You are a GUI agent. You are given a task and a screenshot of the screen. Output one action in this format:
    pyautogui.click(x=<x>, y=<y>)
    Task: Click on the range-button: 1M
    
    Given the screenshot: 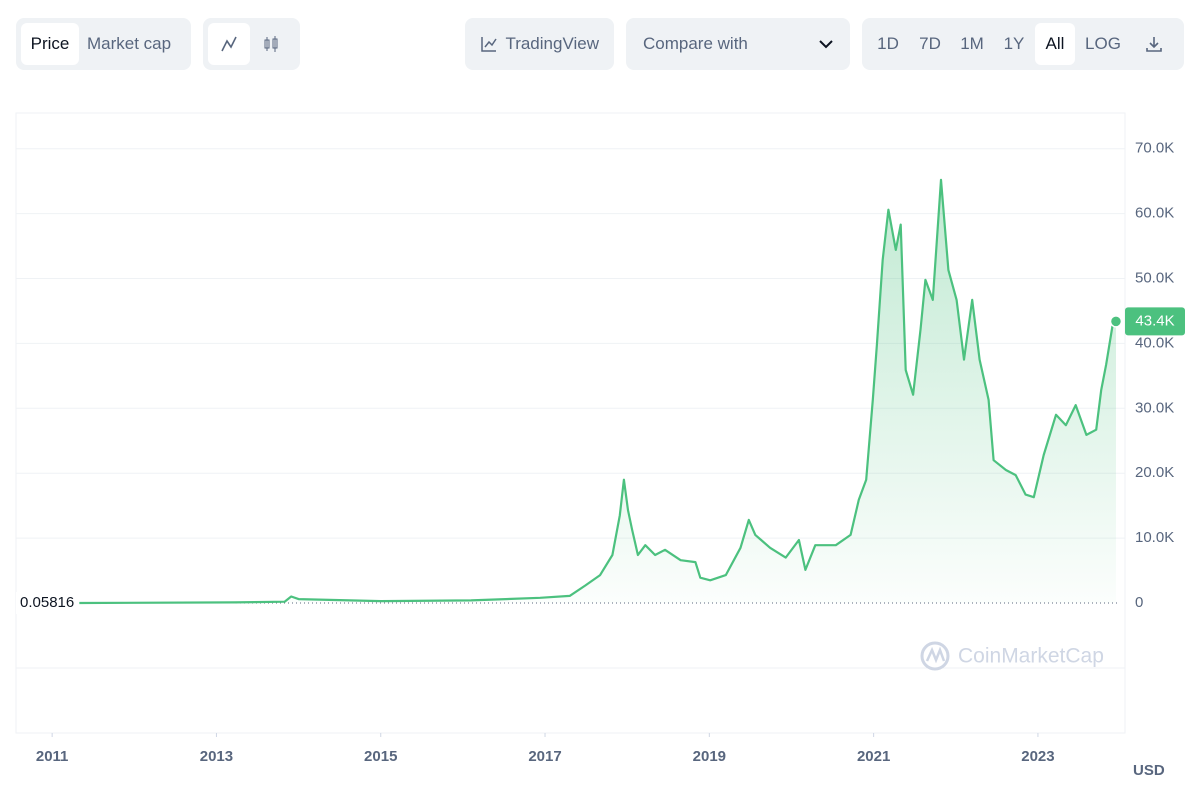 What is the action you would take?
    pyautogui.click(x=972, y=43)
    